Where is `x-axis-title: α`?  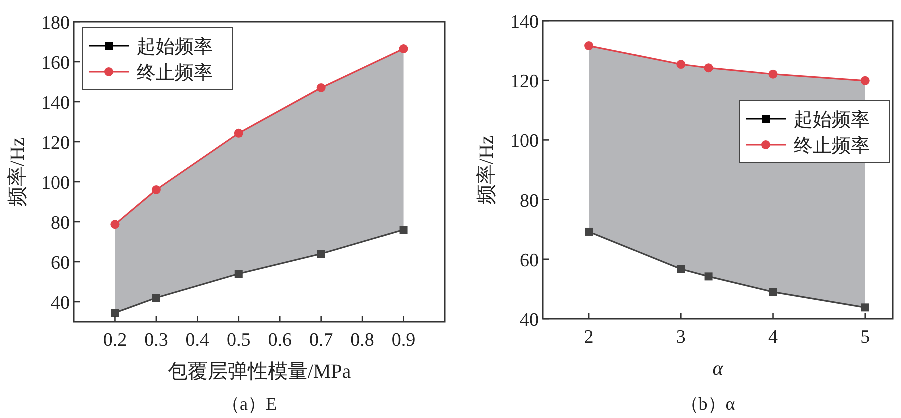
x-axis-title: α is located at coordinates (718, 369).